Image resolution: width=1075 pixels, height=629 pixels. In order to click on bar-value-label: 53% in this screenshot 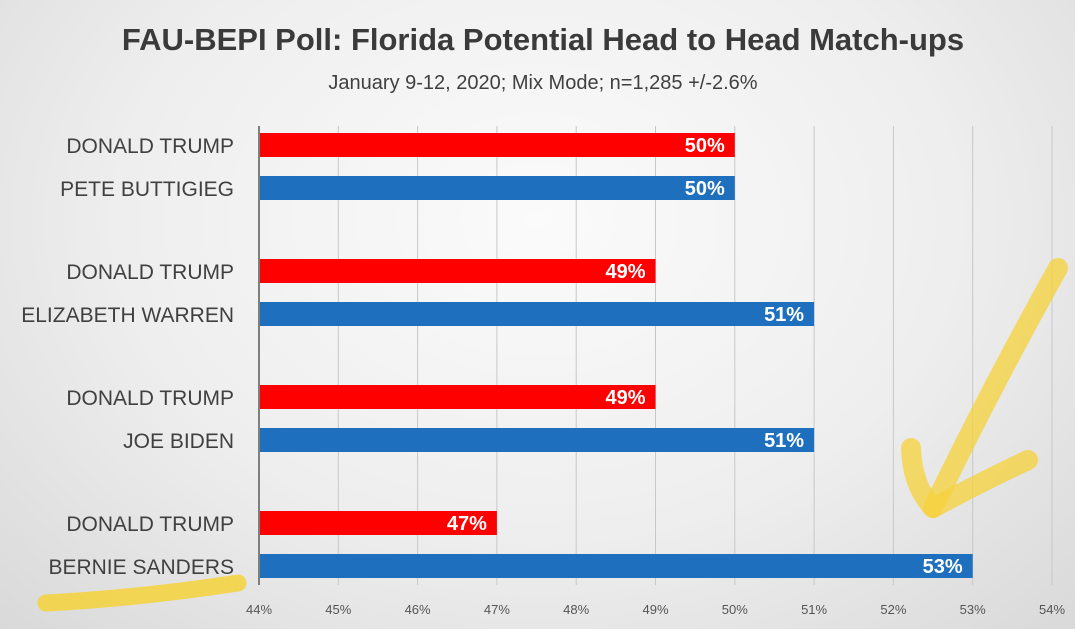, I will do `click(943, 567)`.